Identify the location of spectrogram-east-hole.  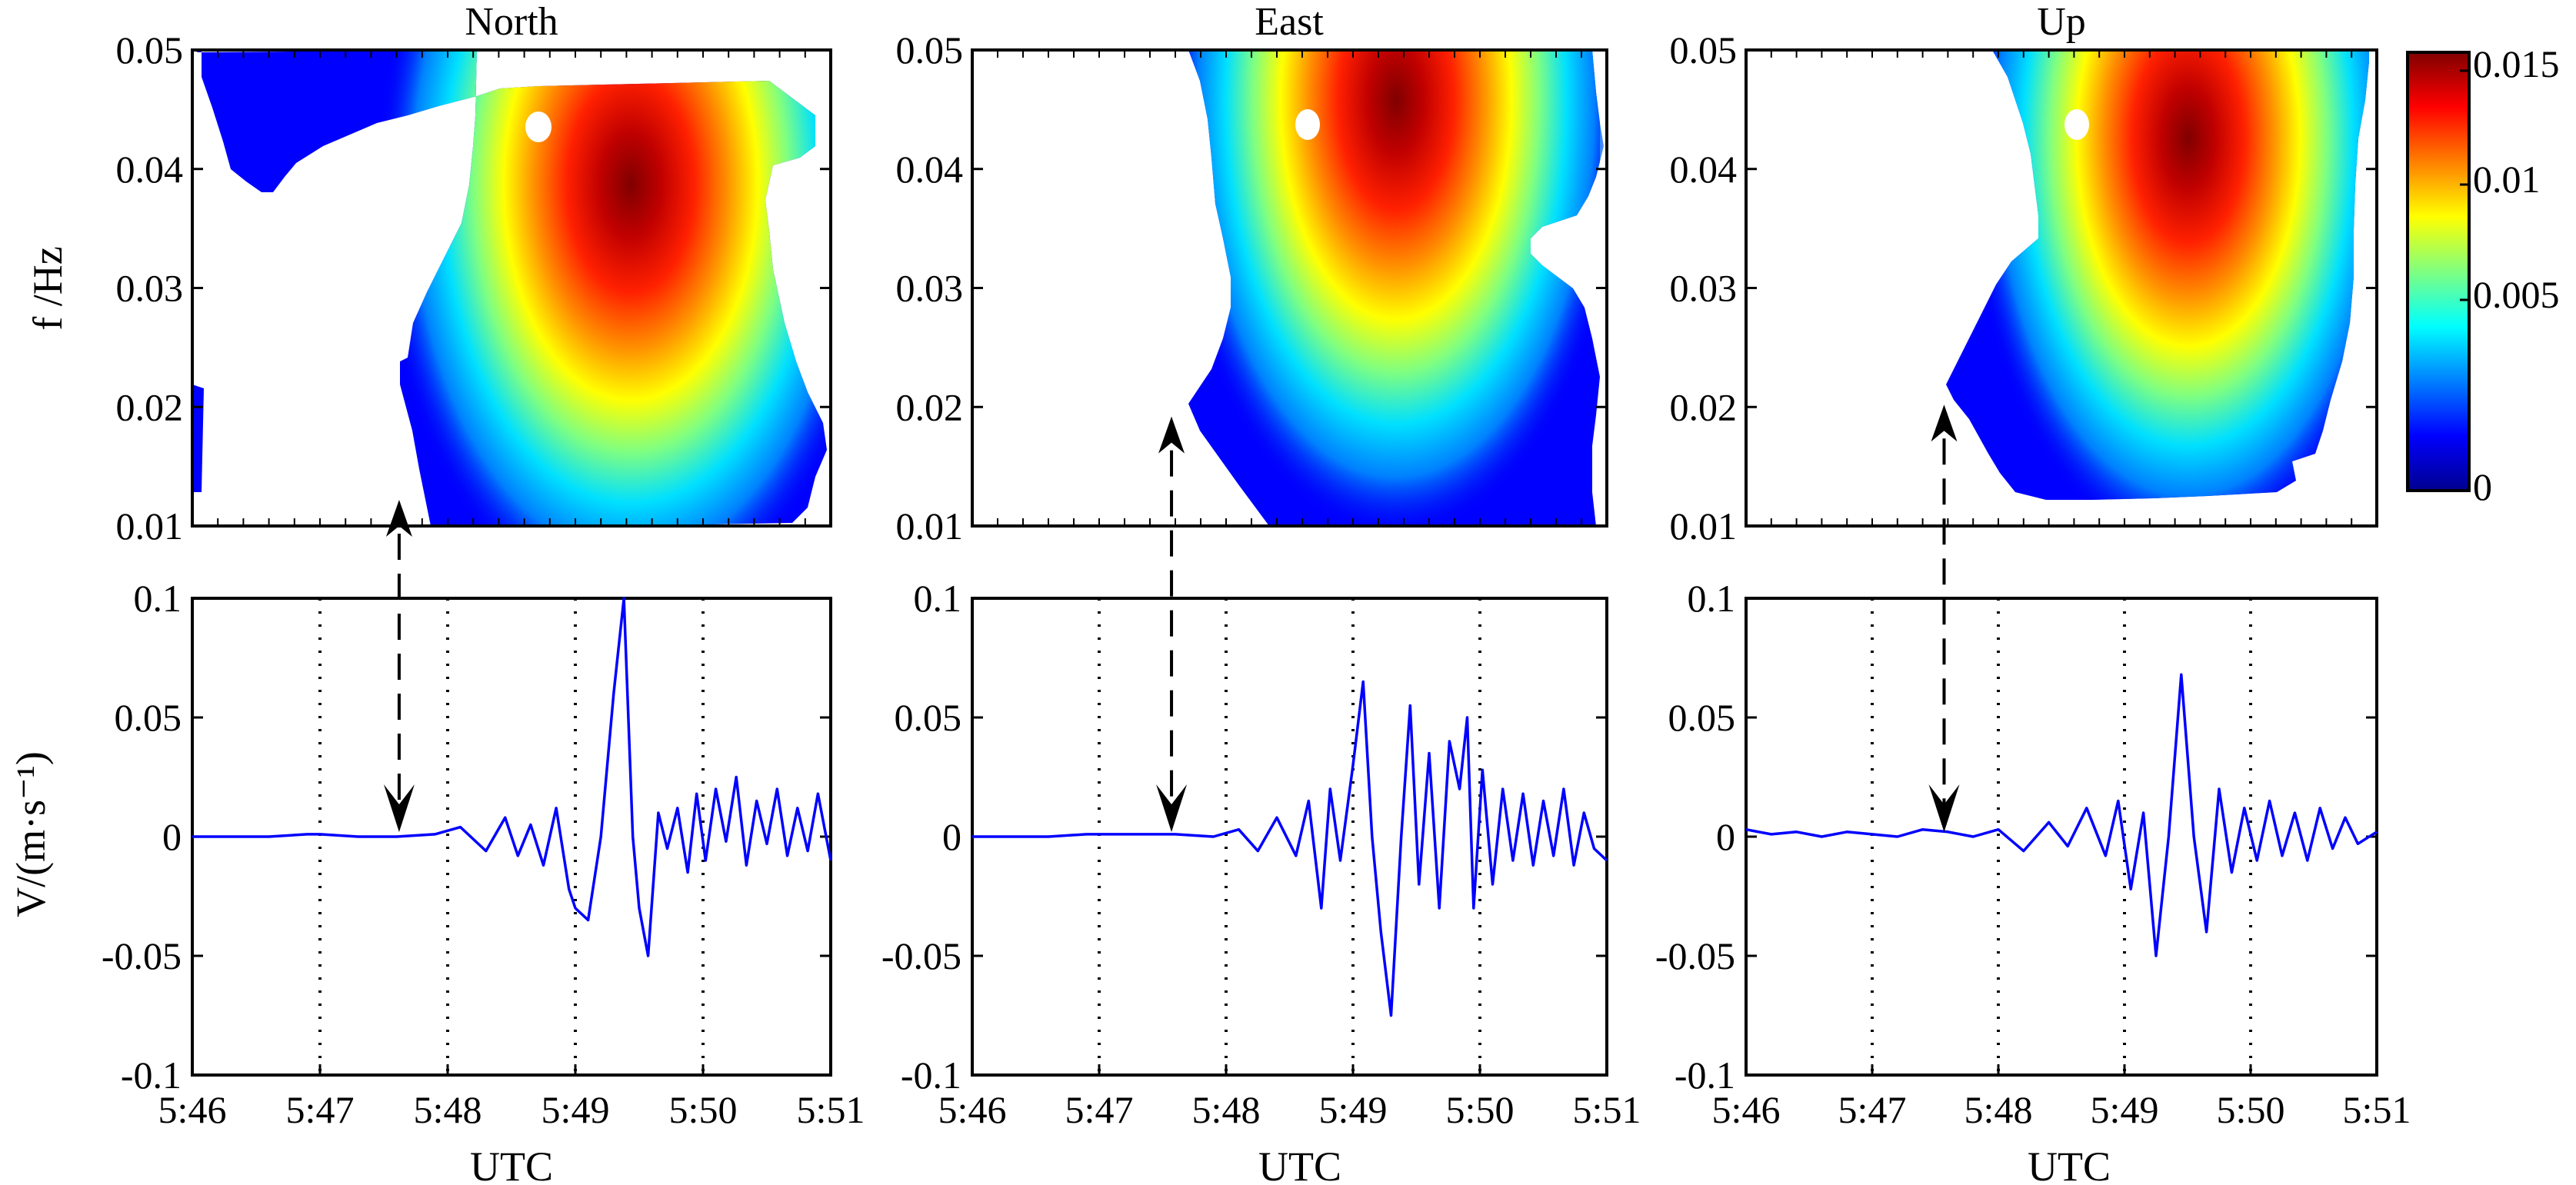
(1307, 124).